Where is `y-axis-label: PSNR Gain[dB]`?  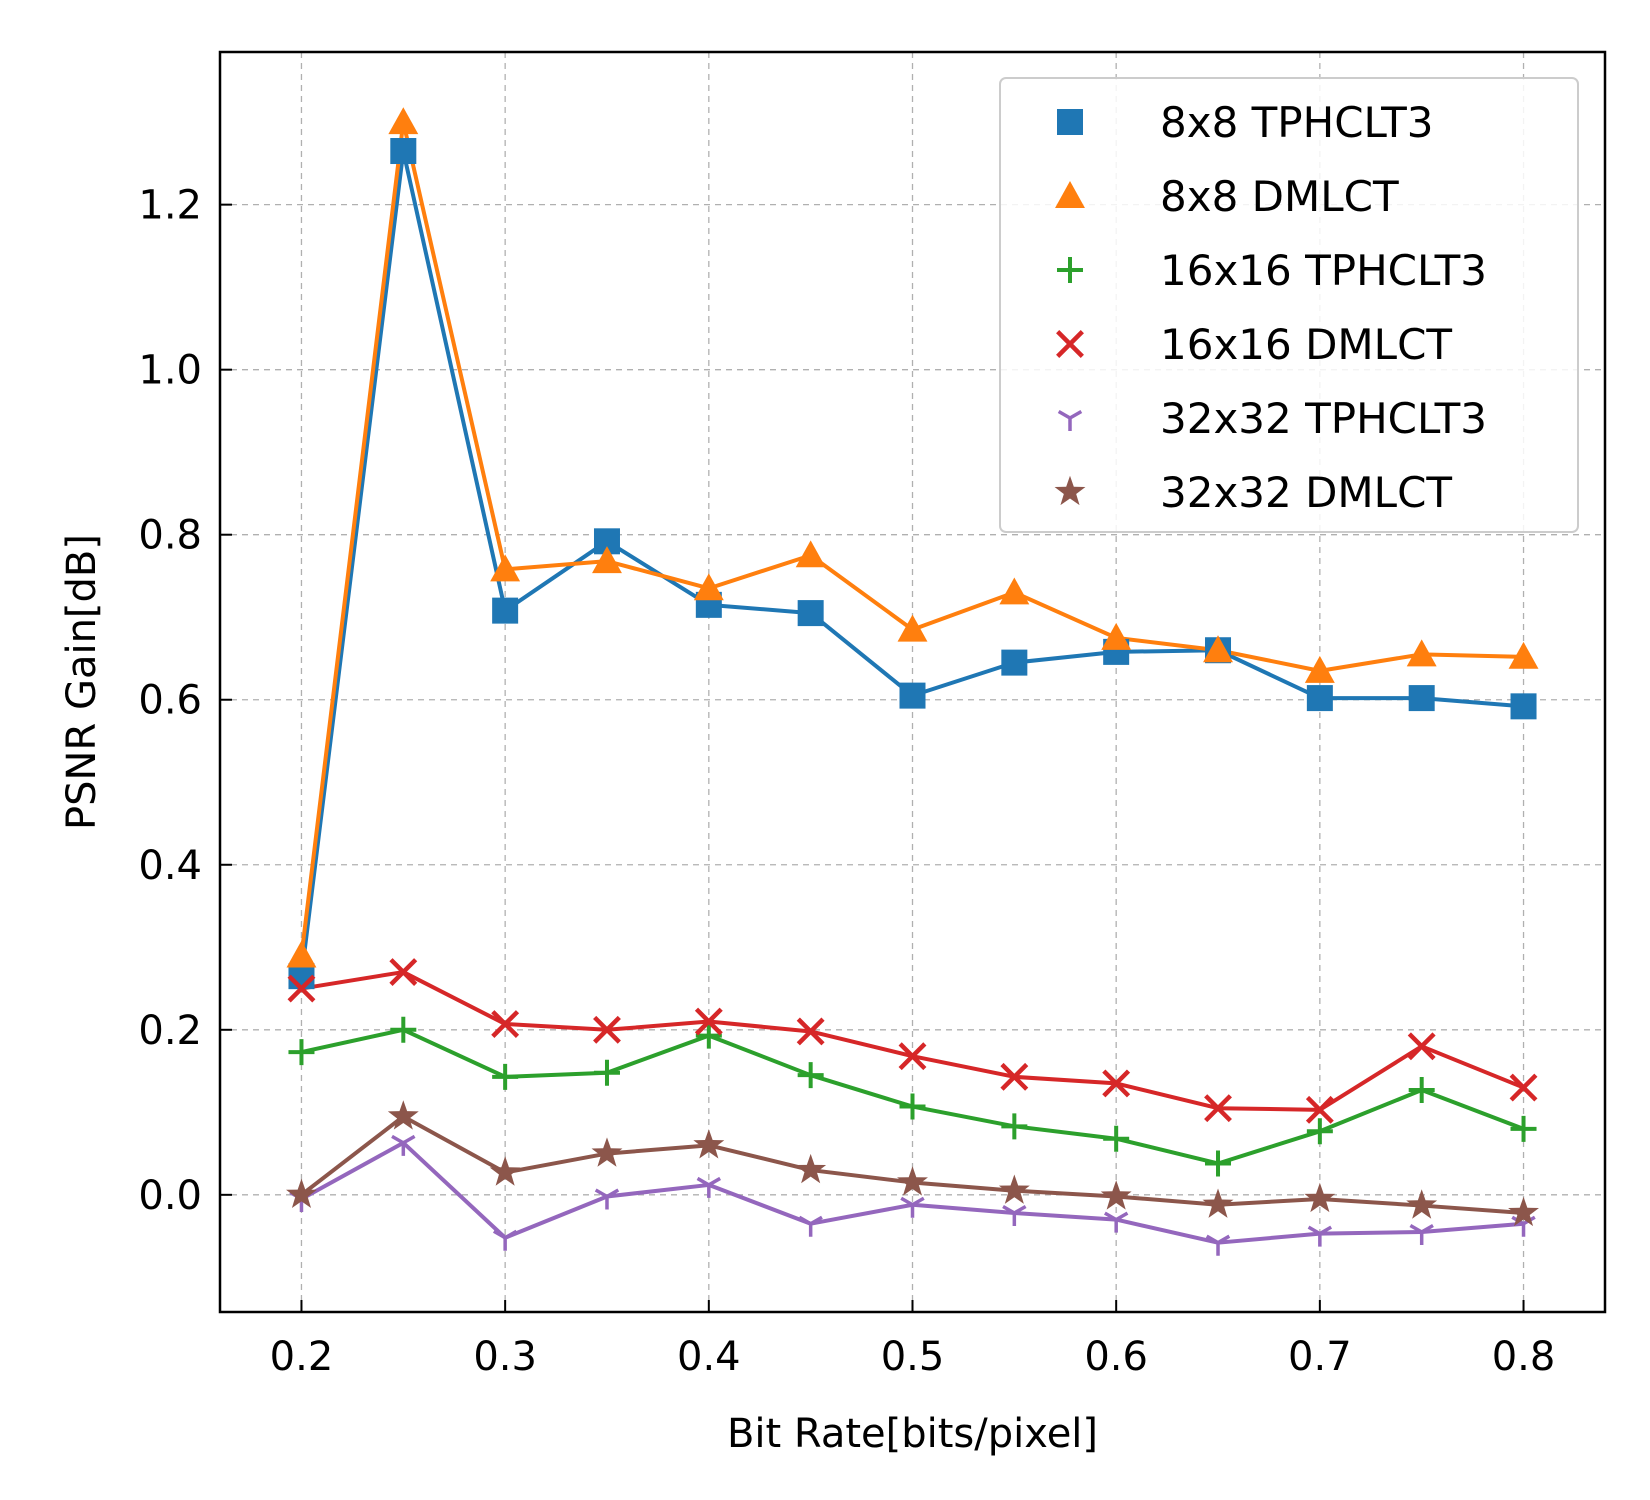 y-axis-label: PSNR Gain[dB] is located at coordinates (82, 682).